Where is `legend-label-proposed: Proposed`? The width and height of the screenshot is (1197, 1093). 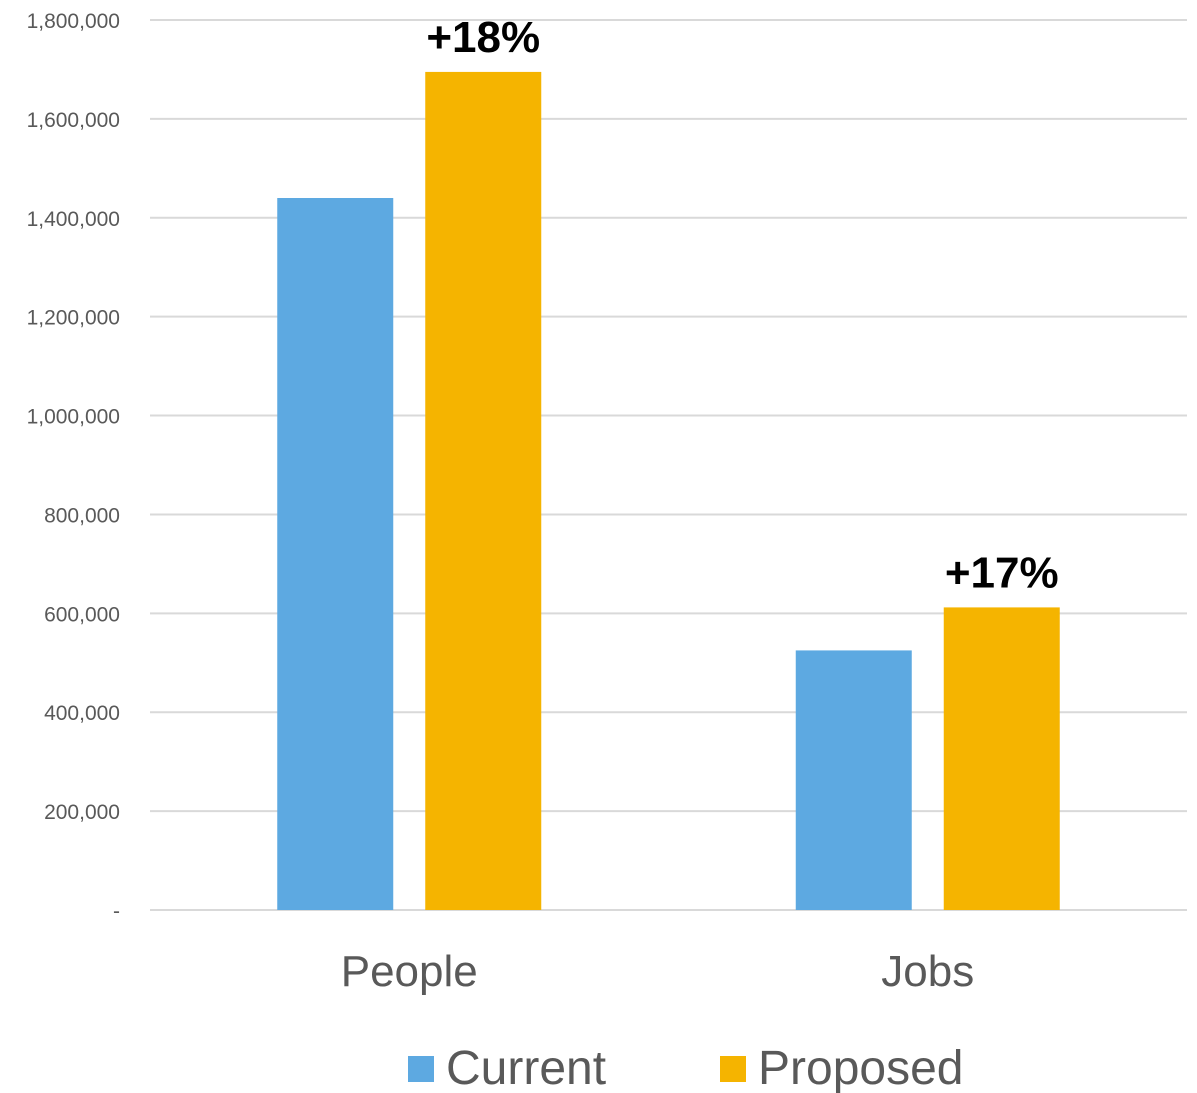
legend-label-proposed: Proposed is located at coordinates (860, 1067).